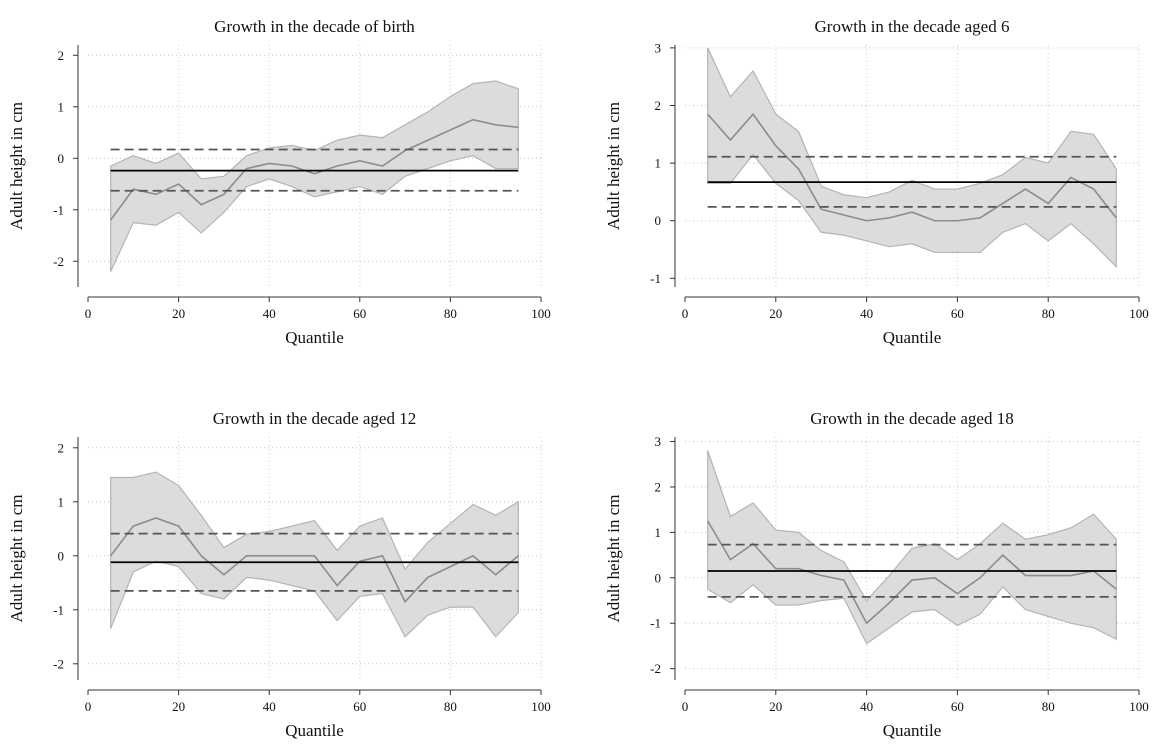 The image size is (1153, 745). What do you see at coordinates (314, 26) in the screenshot?
I see `chart-title: Growth in the decade of birth` at bounding box center [314, 26].